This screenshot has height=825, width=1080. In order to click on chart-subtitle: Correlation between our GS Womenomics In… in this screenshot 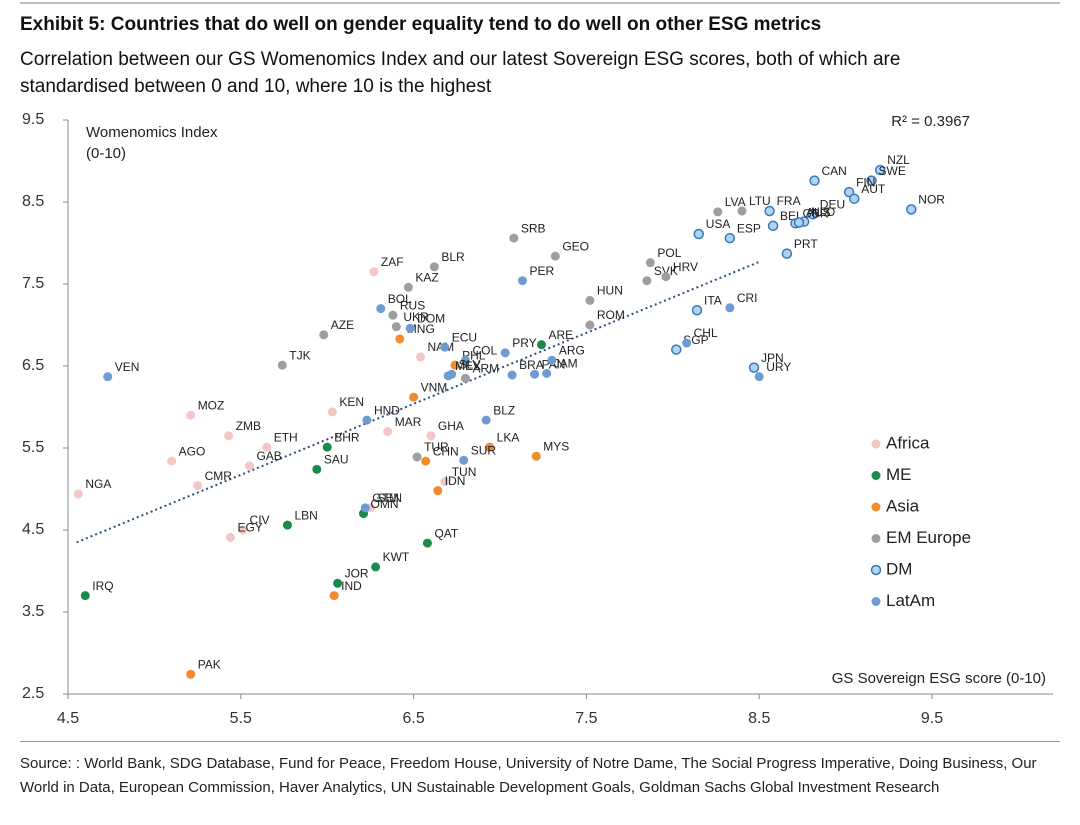, I will do `click(460, 73)`.